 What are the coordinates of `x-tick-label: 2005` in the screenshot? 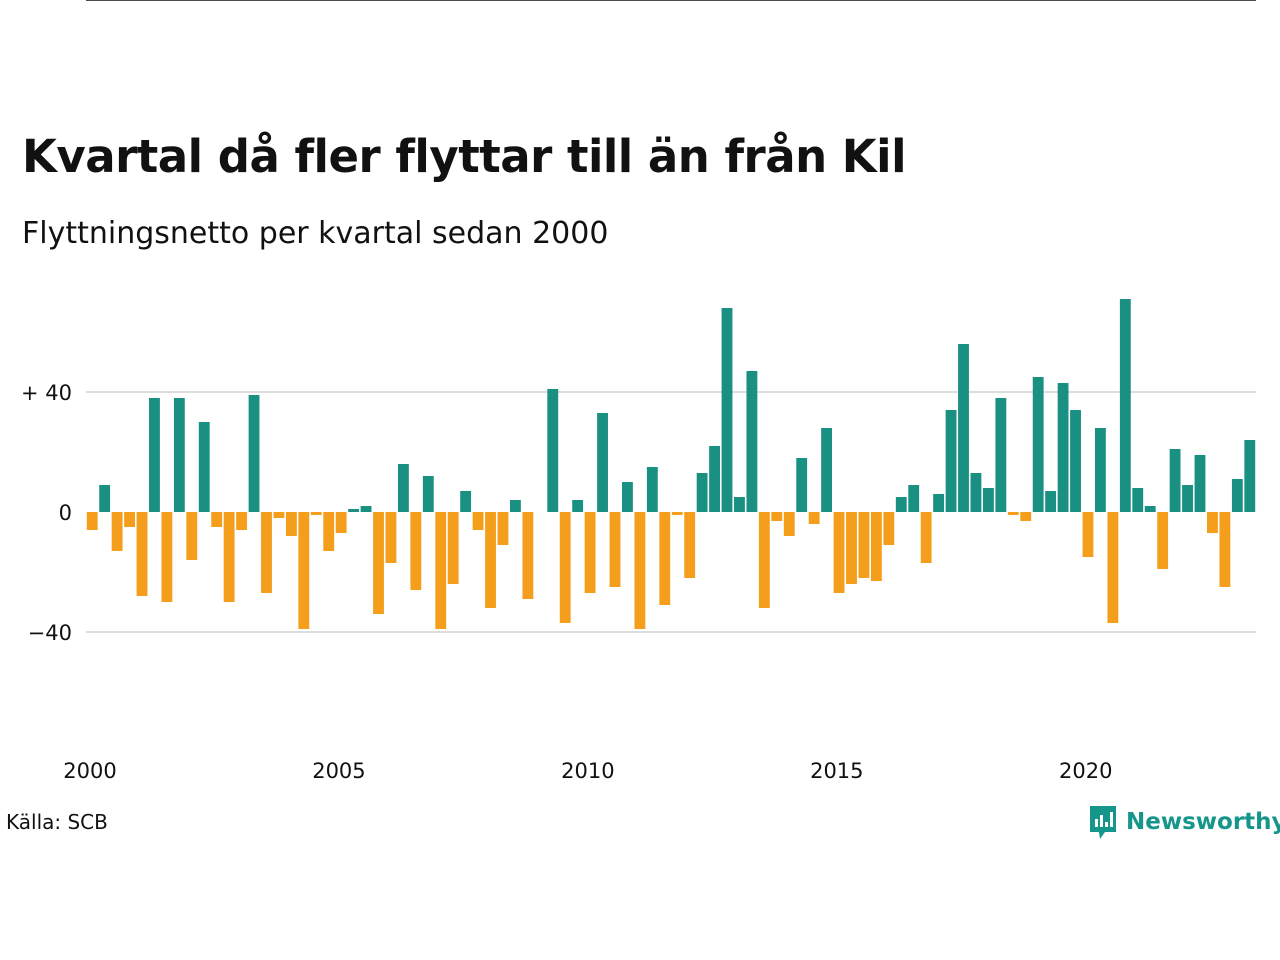 It's located at (338, 771).